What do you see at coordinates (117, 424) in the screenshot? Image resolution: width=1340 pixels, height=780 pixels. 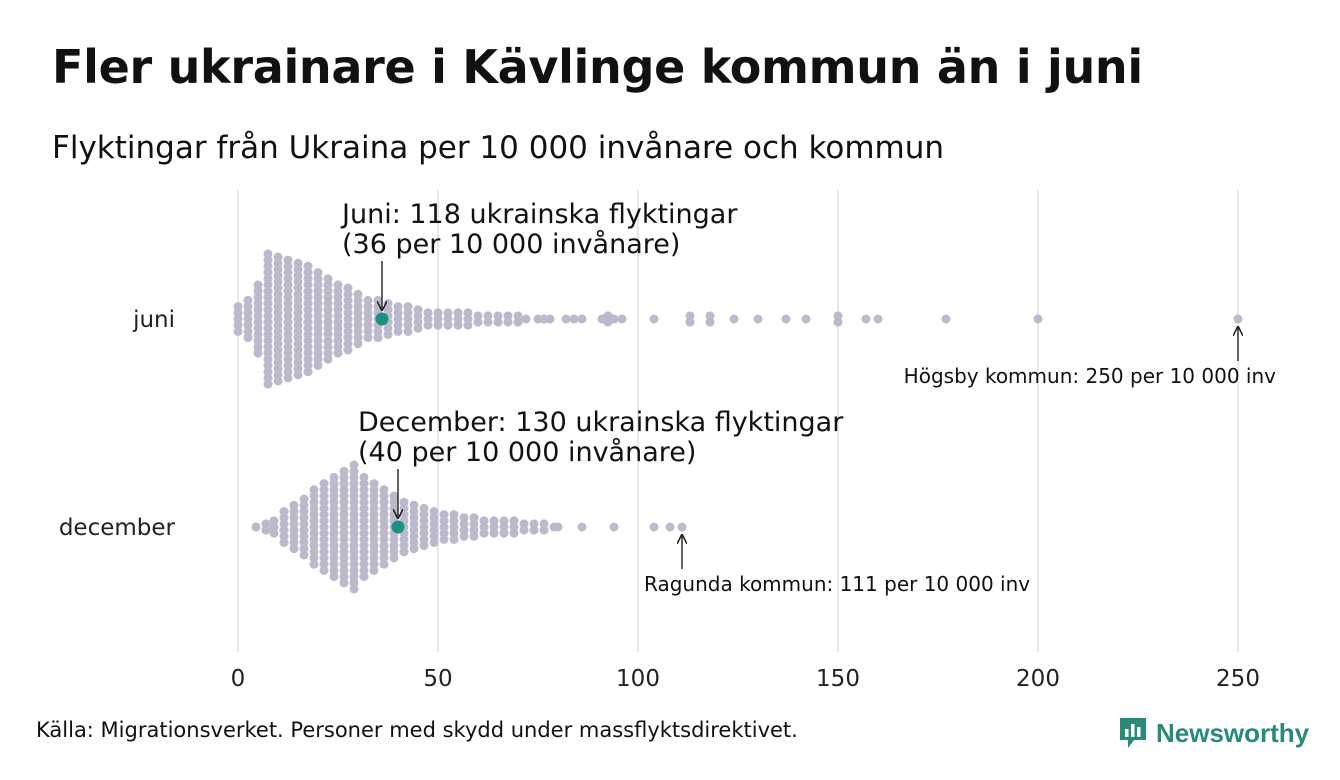 I see `row-labels: juni december` at bounding box center [117, 424].